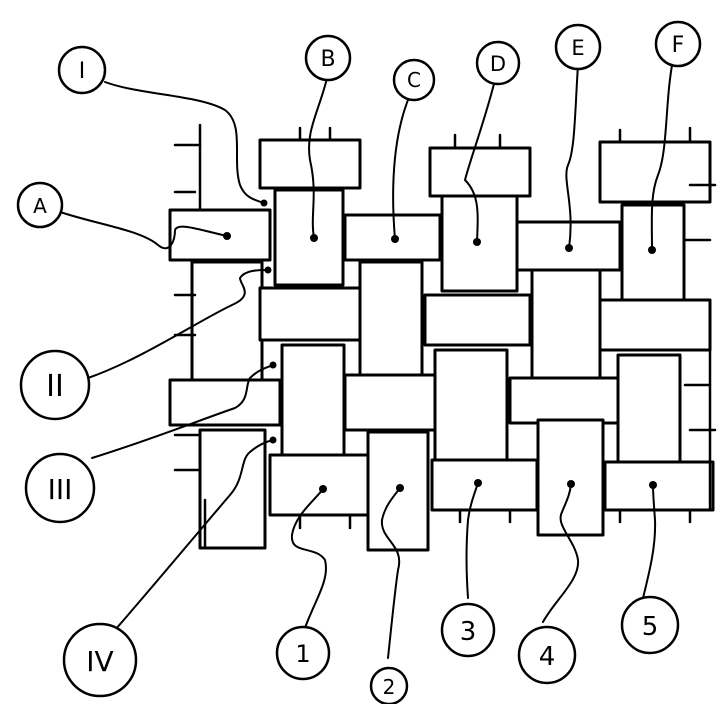 The height and width of the screenshot is (709, 720). Describe the element at coordinates (477, 320) in the screenshot. I see `weft-band-row-2b` at that location.